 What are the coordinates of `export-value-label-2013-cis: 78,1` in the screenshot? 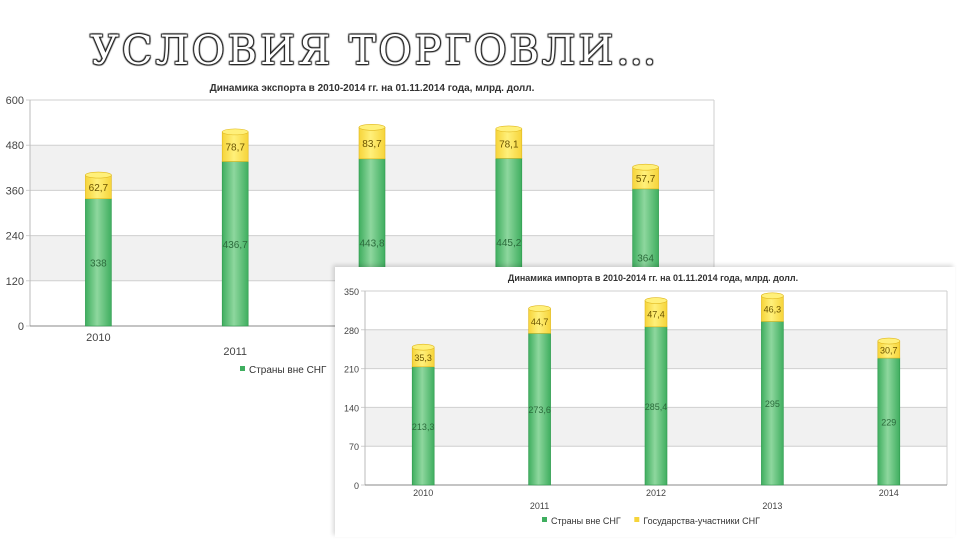 It's located at (509, 145).